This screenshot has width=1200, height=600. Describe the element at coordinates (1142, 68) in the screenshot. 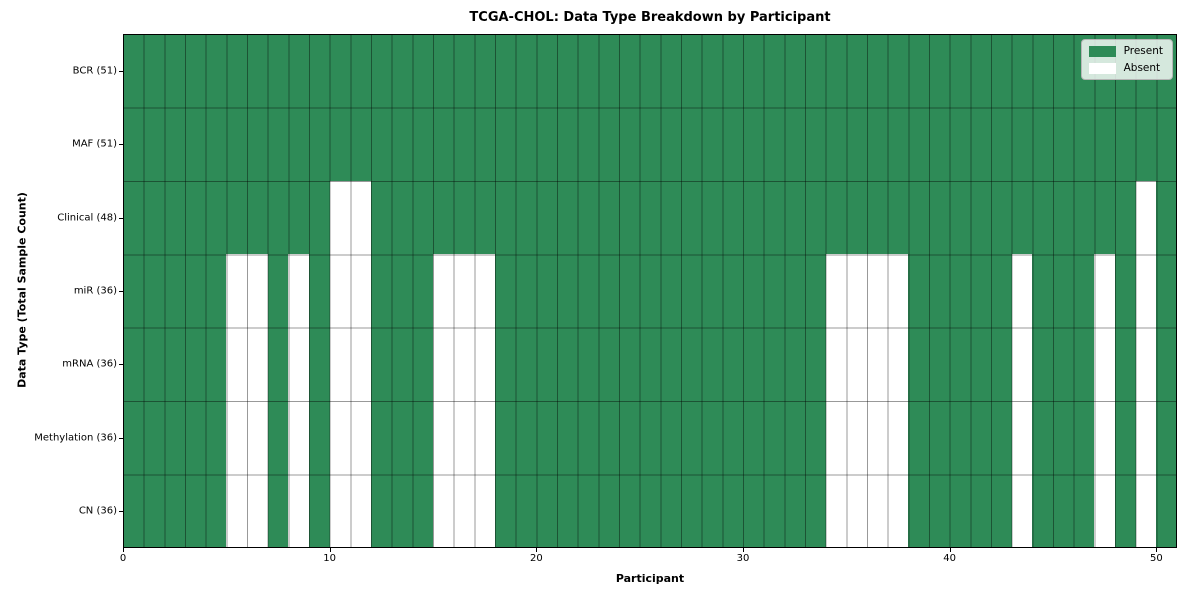

I see `legend-label: Absent` at that location.